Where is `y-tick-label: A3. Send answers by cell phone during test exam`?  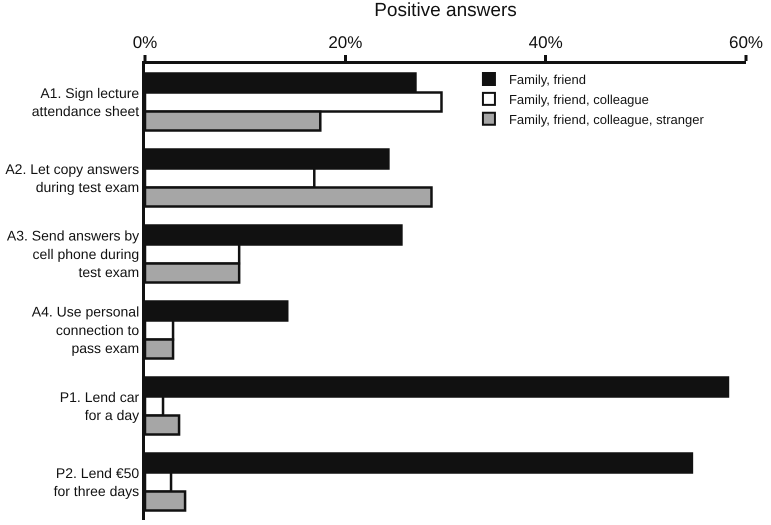 y-tick-label: A3. Send answers by cell phone during test exam is located at coordinates (73, 254).